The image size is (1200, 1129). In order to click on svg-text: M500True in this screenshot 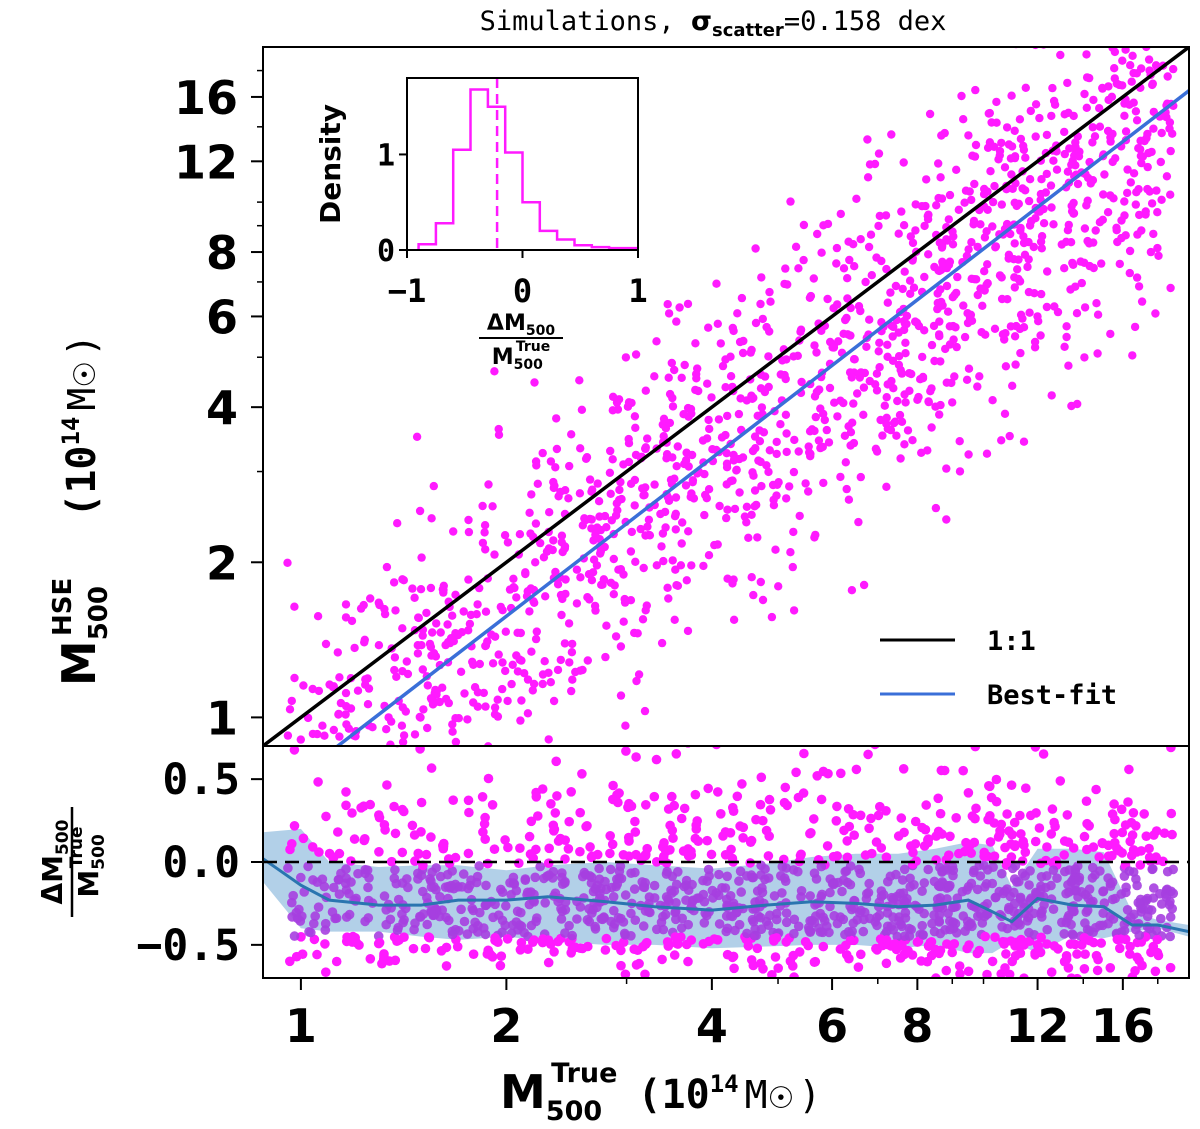, I will do `click(521, 356)`.